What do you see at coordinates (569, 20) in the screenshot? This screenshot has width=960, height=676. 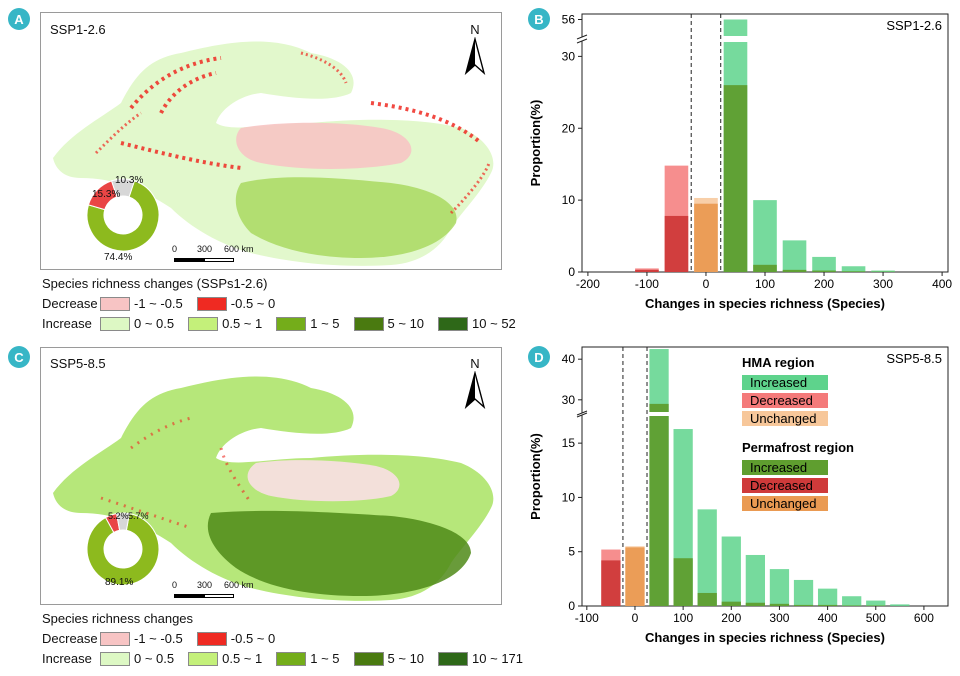 I see `y-tick-label-upper: 56` at bounding box center [569, 20].